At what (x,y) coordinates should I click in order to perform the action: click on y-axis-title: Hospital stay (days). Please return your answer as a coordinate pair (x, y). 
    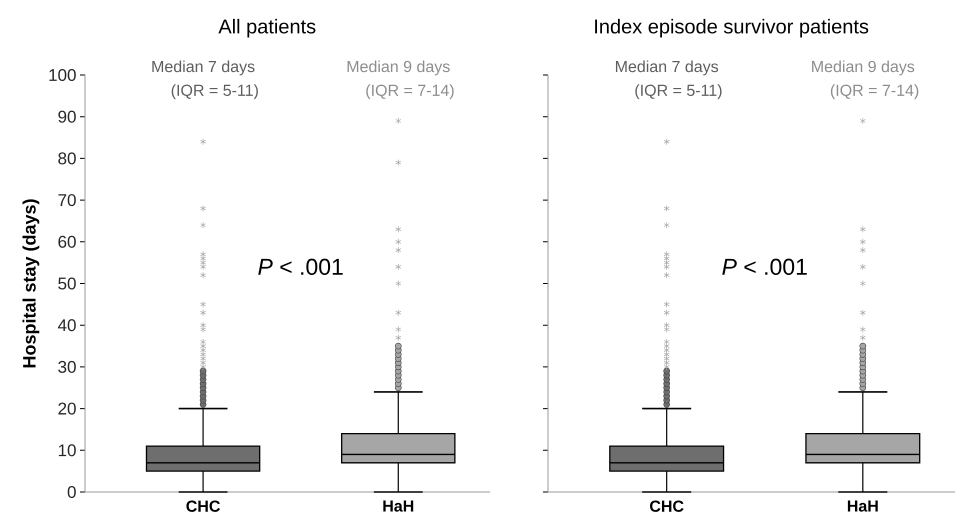
    Looking at the image, I should click on (31, 283).